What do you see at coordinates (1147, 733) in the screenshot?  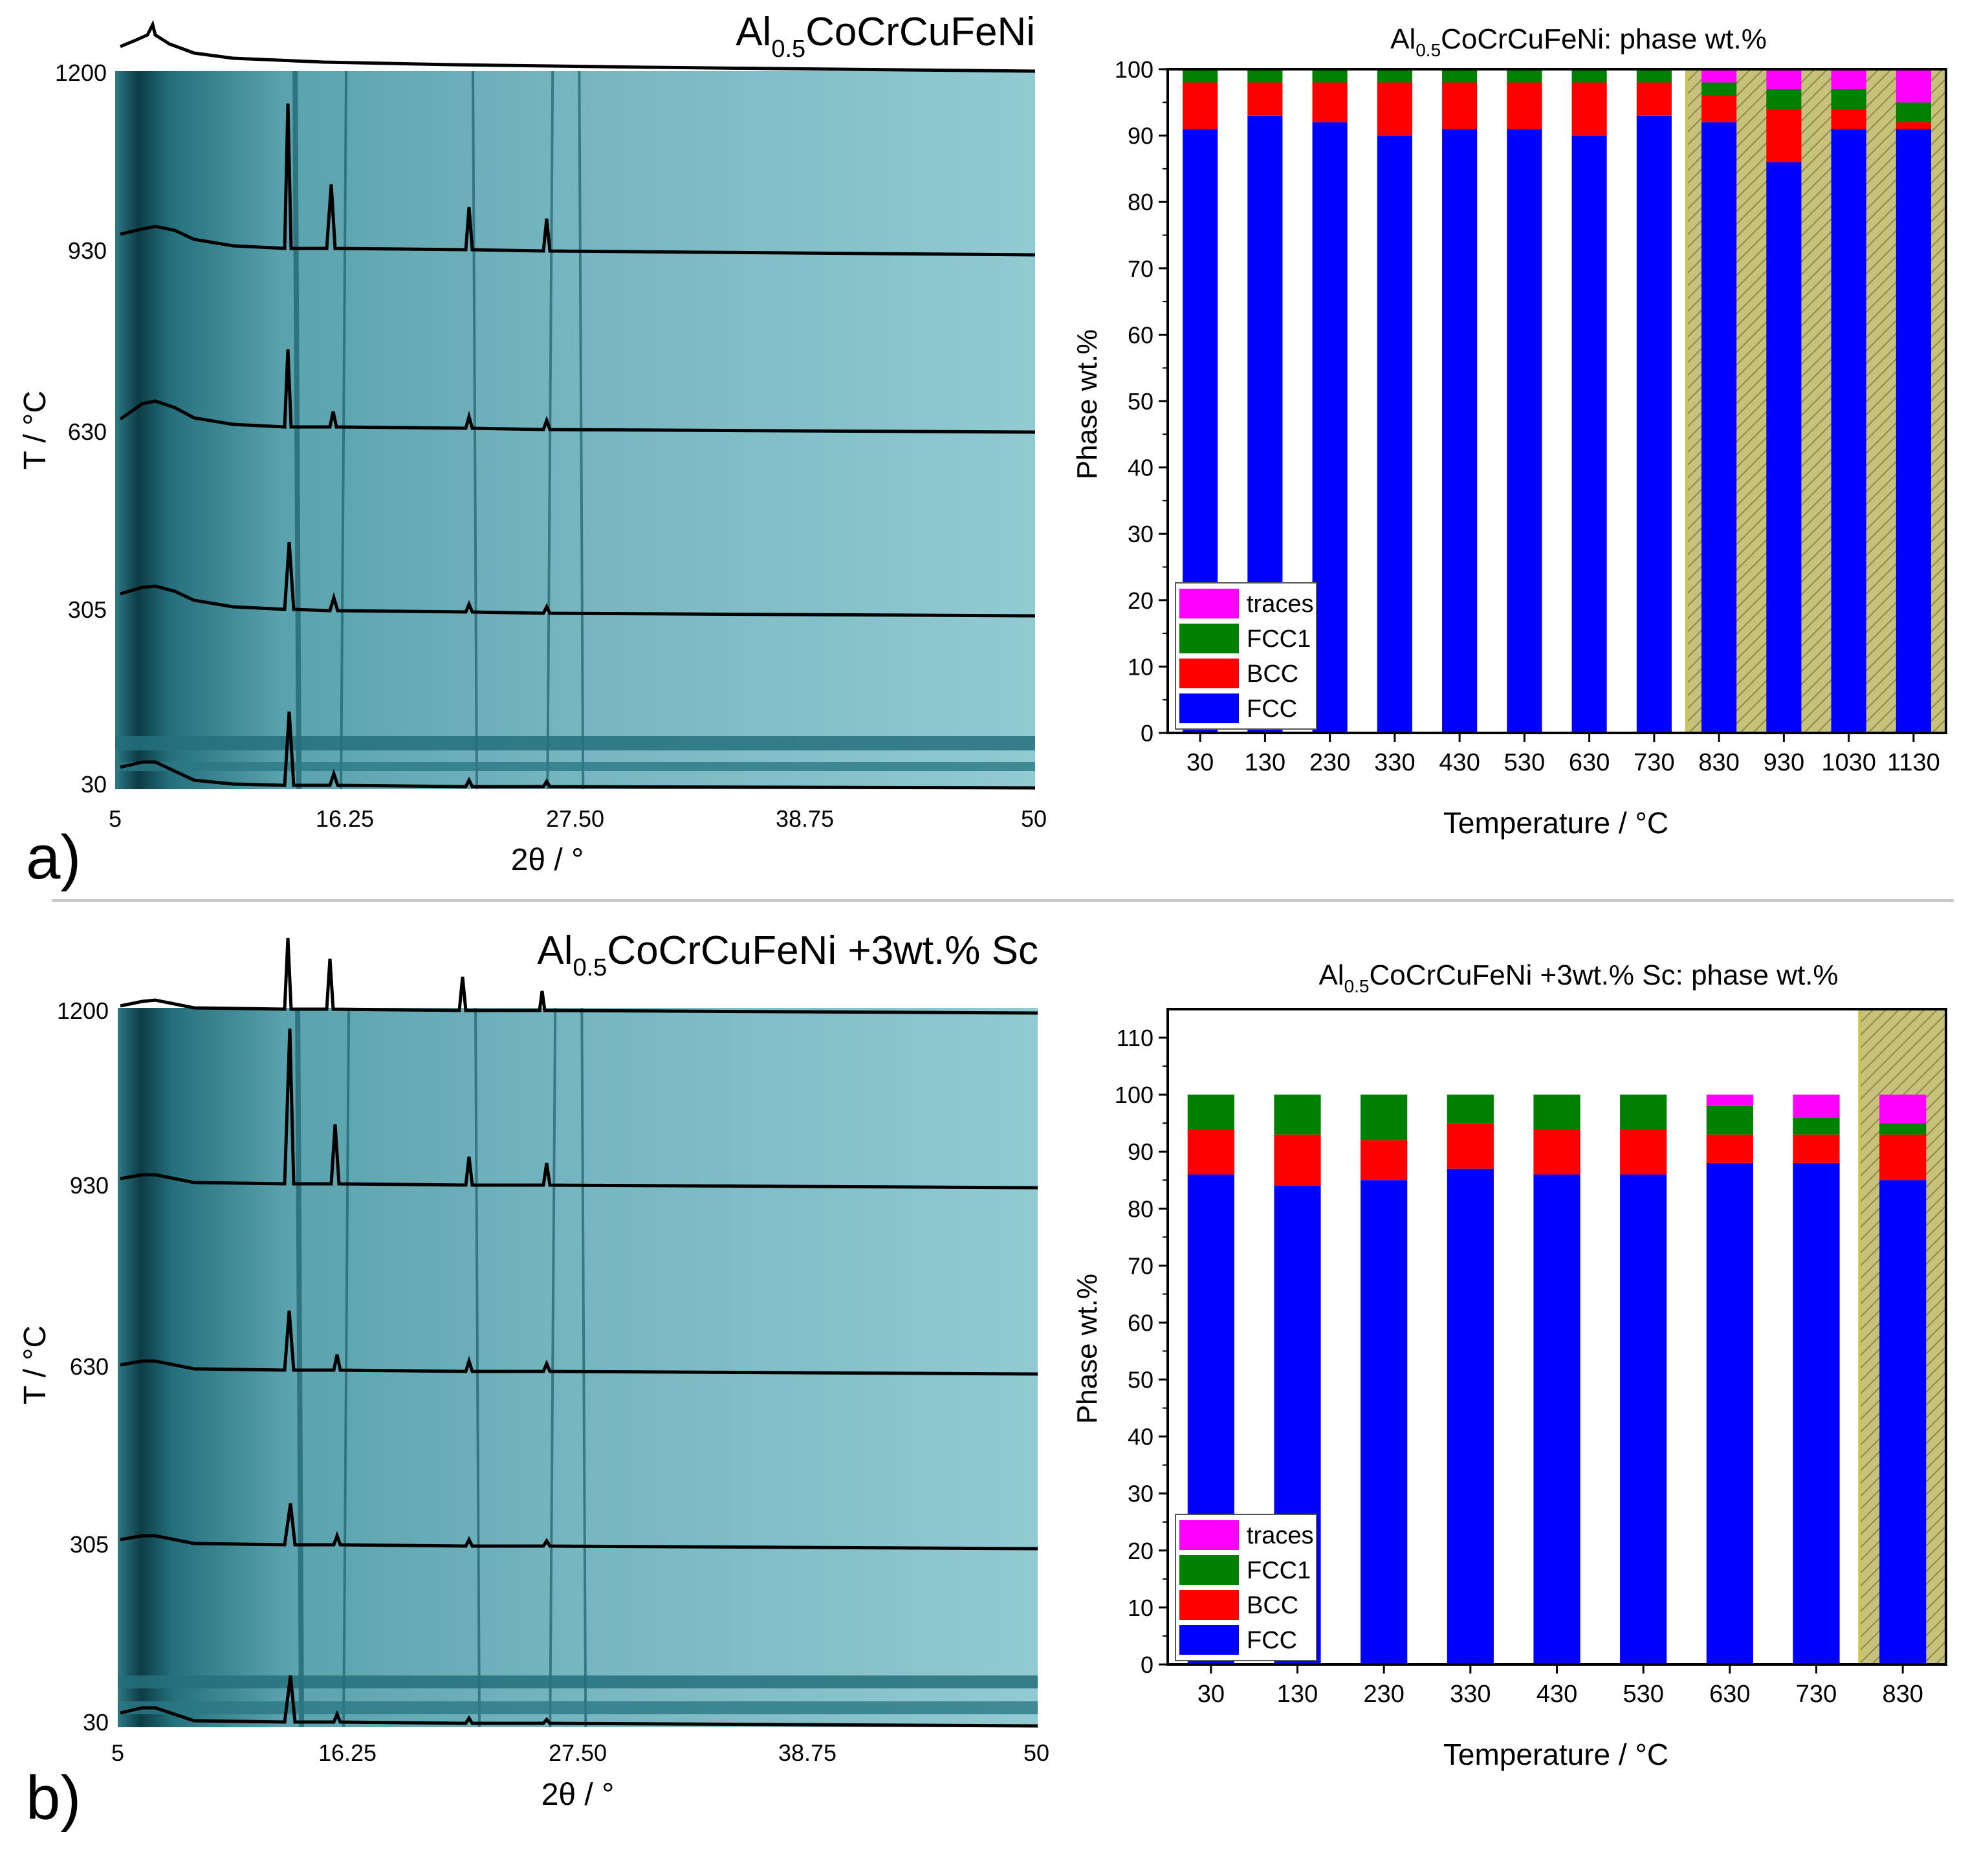 I see `panel-a-ytick-label-0: 0` at bounding box center [1147, 733].